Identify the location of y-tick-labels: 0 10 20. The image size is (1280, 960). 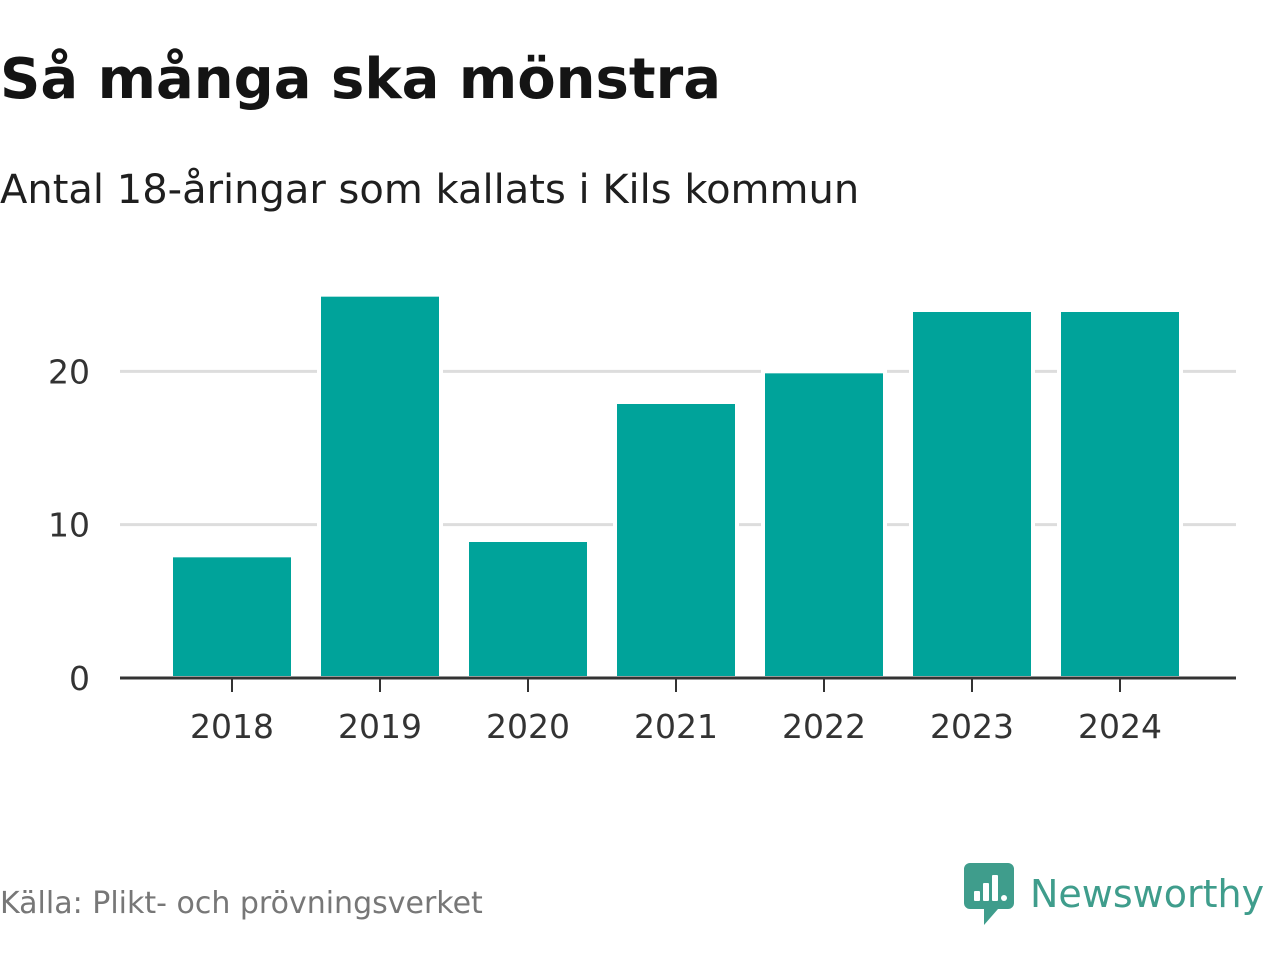
(69, 525).